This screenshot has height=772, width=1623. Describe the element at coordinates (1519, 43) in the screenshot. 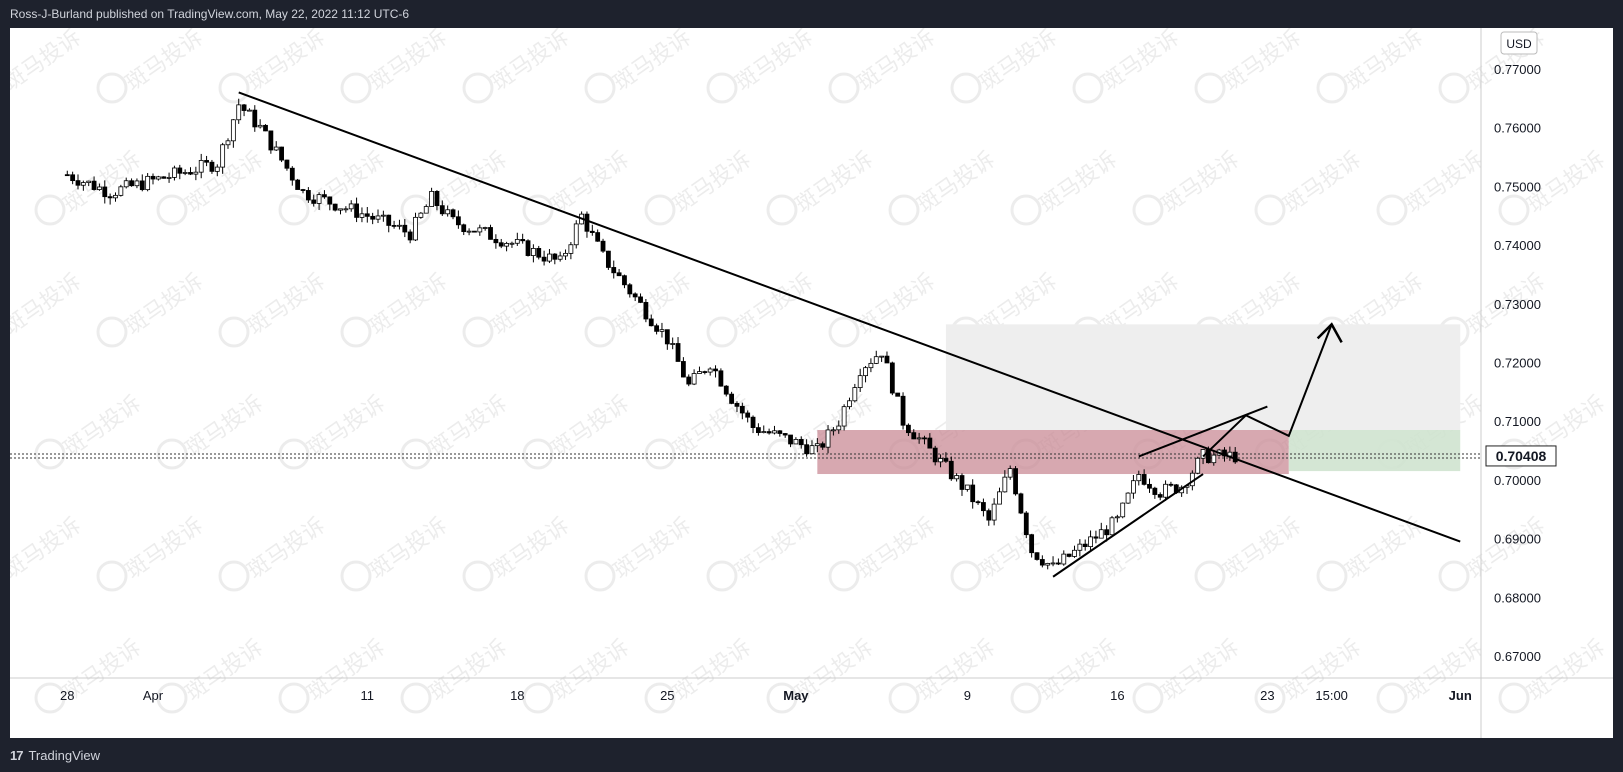

I see `currency-badge` at that location.